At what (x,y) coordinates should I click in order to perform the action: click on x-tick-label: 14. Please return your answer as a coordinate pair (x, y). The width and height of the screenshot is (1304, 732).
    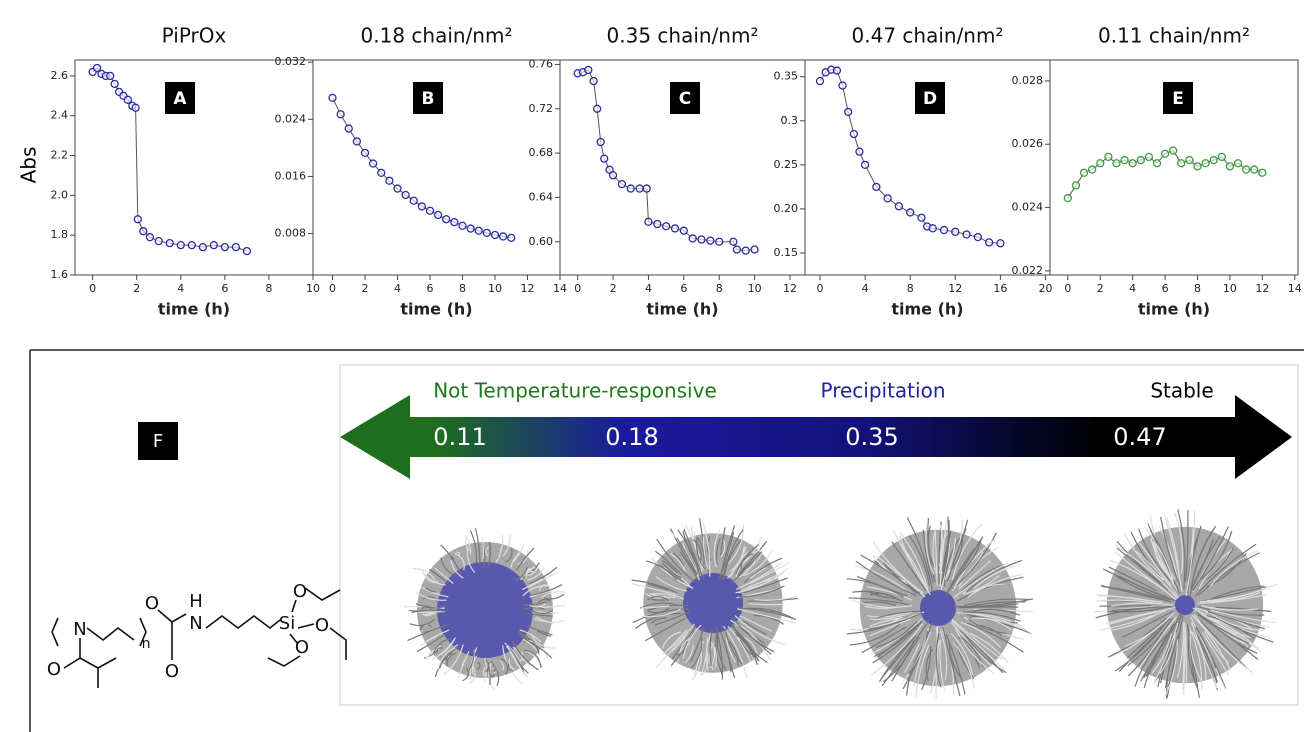
    Looking at the image, I should click on (1295, 288).